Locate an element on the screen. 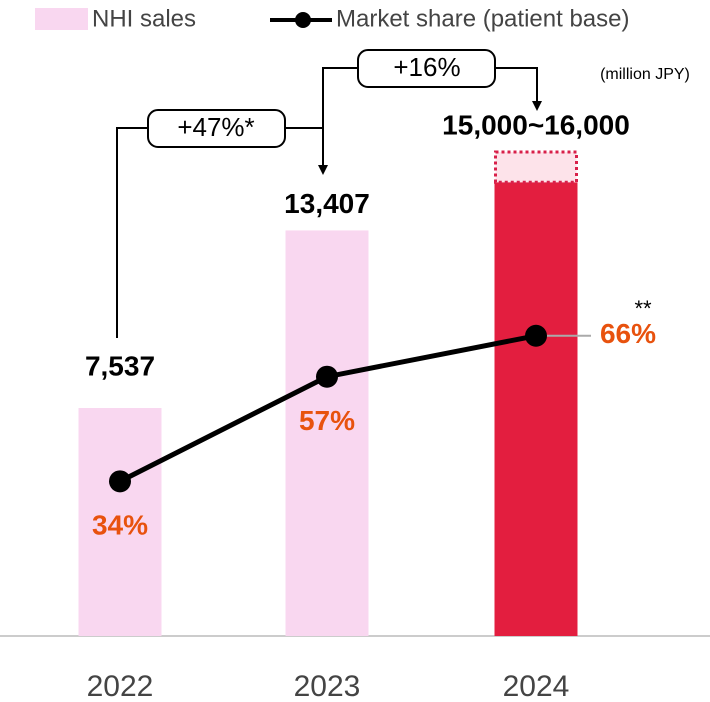 This screenshot has height=702, width=710. growth-label: +47%* is located at coordinates (215, 127).